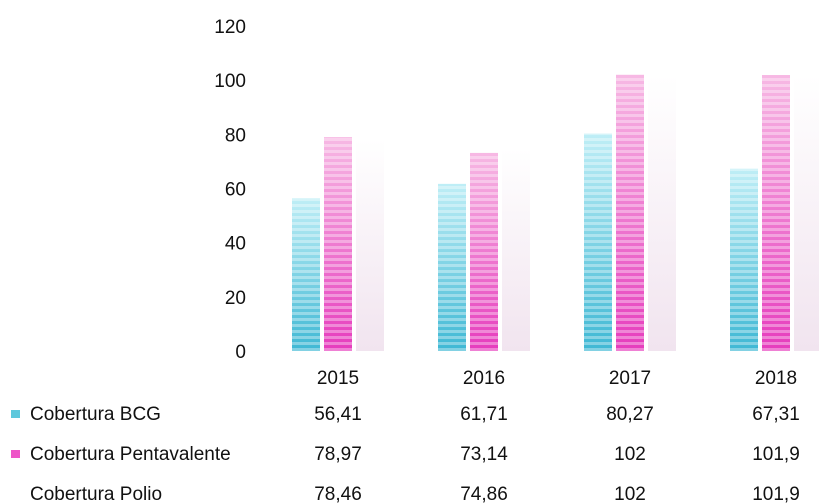 This screenshot has width=819, height=503. What do you see at coordinates (630, 378) in the screenshot?
I see `x-tick-label: 2017` at bounding box center [630, 378].